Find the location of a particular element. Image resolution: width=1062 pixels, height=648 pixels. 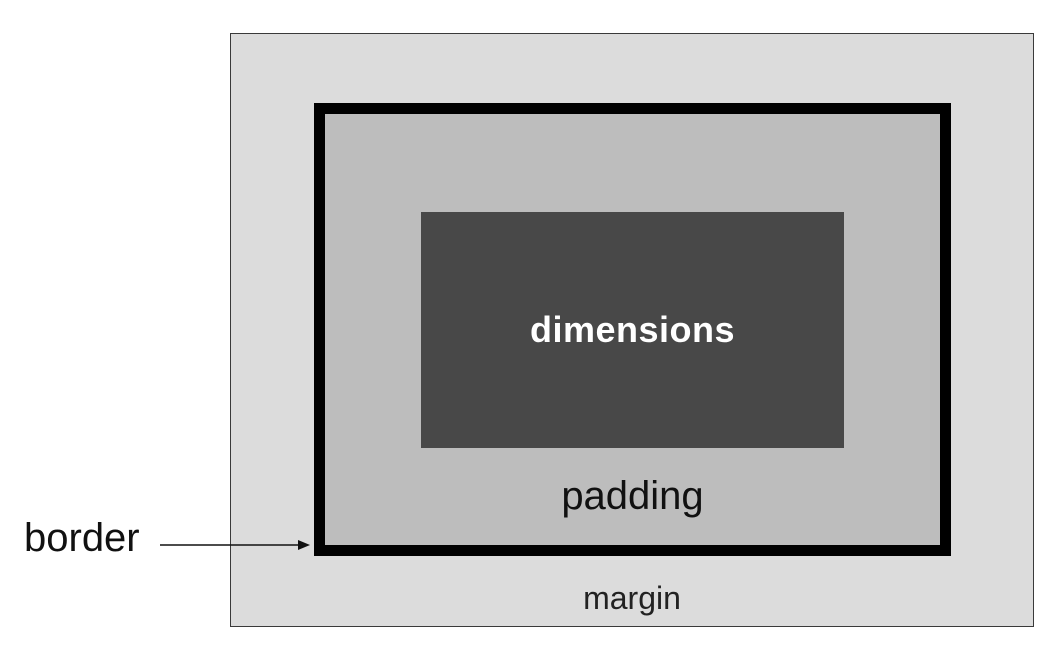

padding-label: padding is located at coordinates (632, 496).